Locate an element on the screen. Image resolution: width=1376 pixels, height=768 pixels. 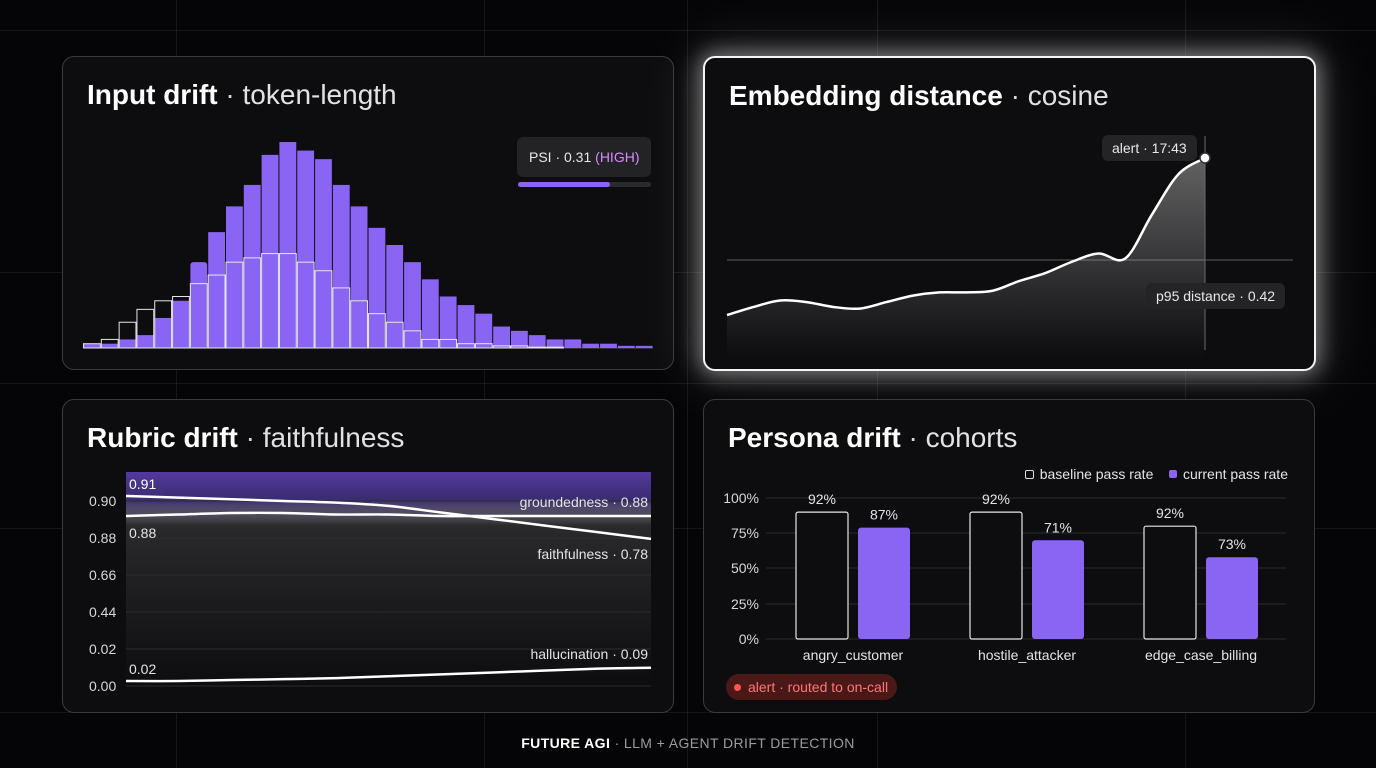
y-tick-label: 0.02 is located at coordinates (102, 649).